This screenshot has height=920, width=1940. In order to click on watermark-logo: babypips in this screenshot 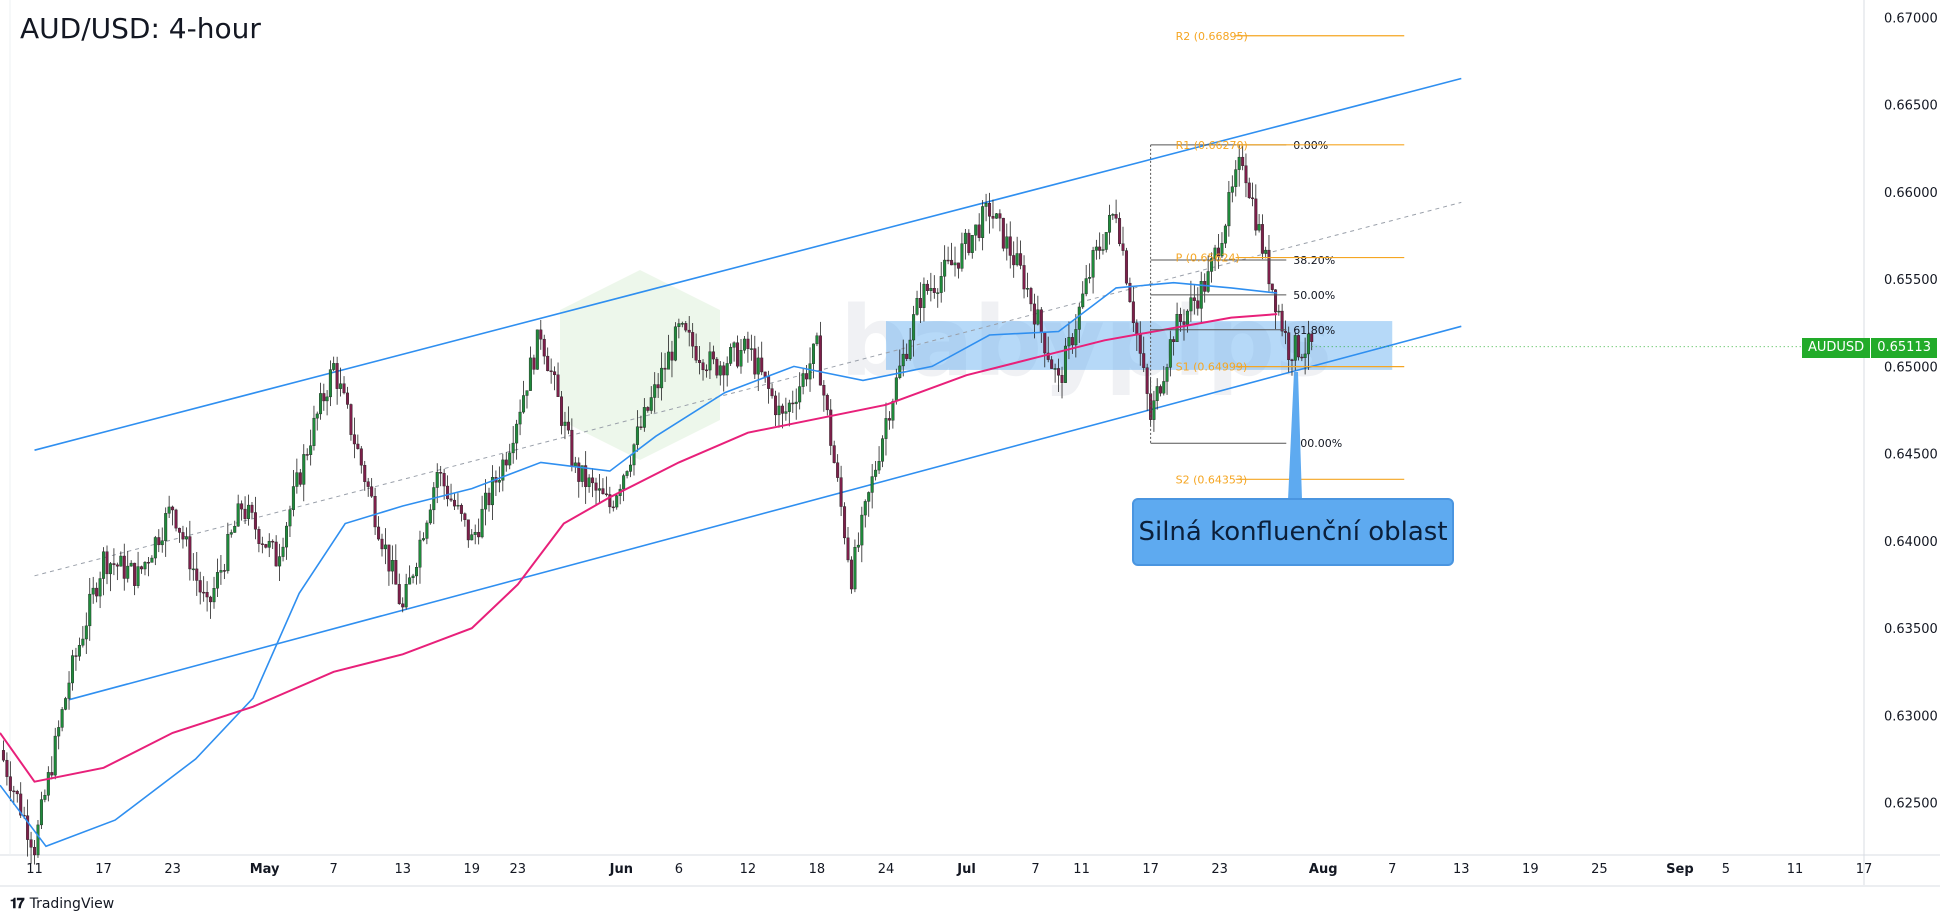, I will do `click(946, 365)`.